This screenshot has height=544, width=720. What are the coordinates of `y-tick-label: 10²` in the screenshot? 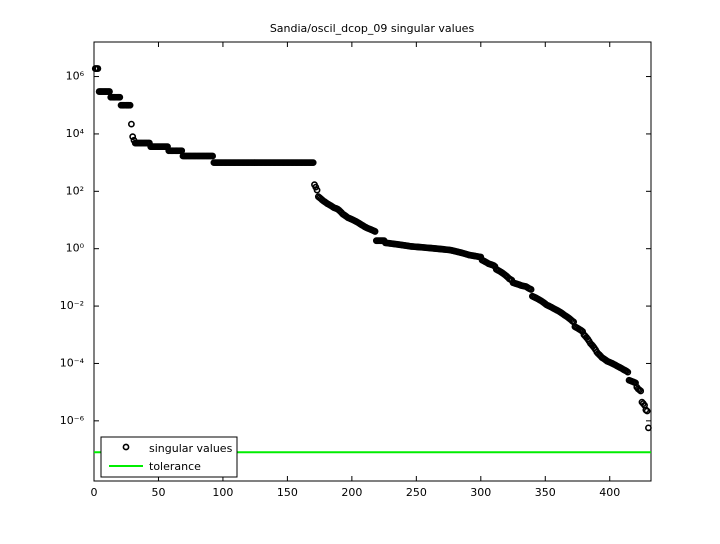 It's located at (75, 190).